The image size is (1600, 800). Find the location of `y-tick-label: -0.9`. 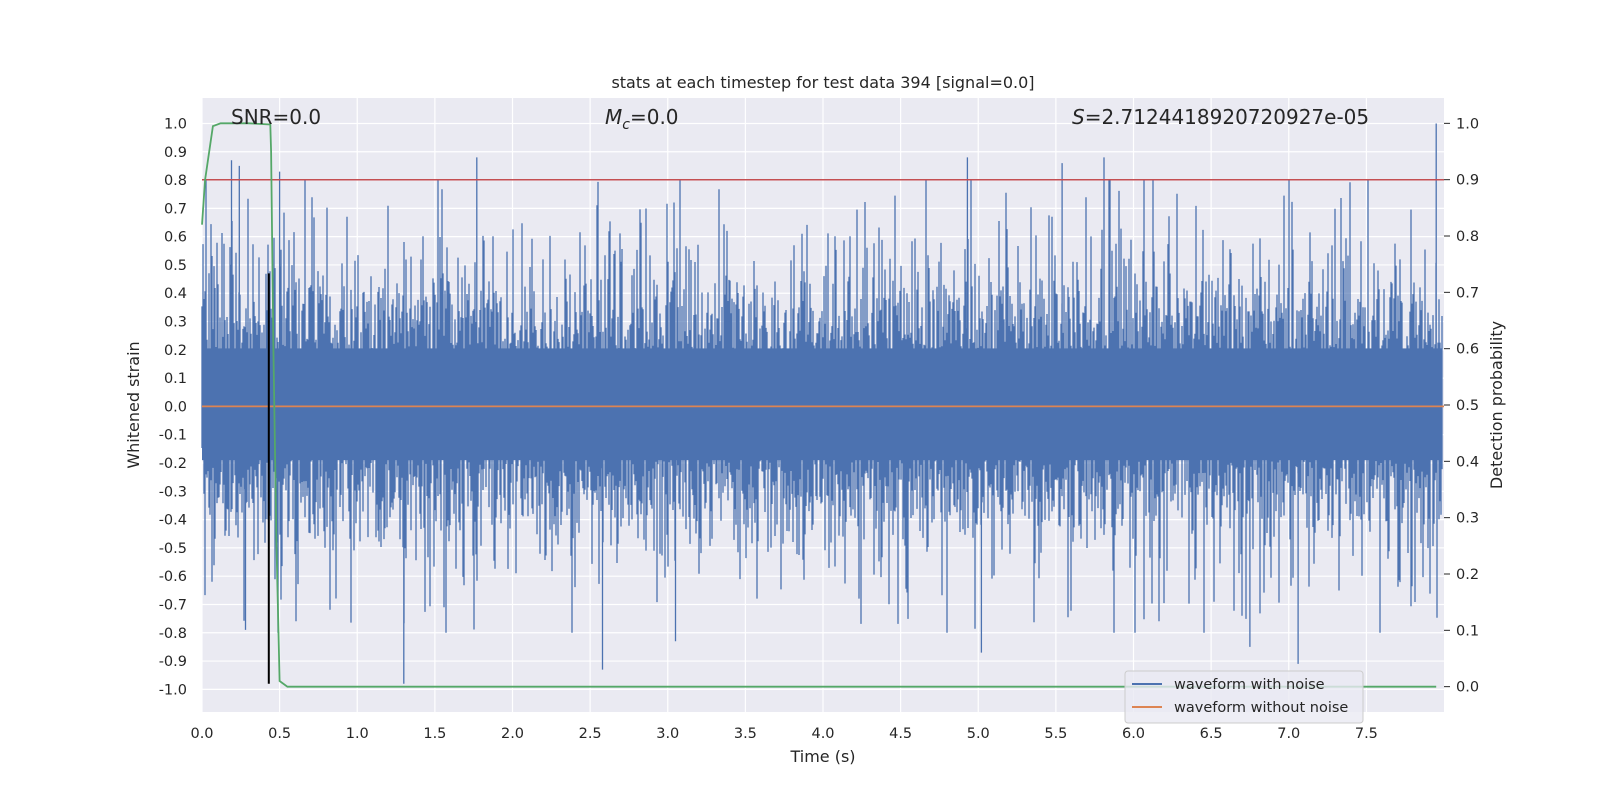

y-tick-label: -0.9 is located at coordinates (173, 662).